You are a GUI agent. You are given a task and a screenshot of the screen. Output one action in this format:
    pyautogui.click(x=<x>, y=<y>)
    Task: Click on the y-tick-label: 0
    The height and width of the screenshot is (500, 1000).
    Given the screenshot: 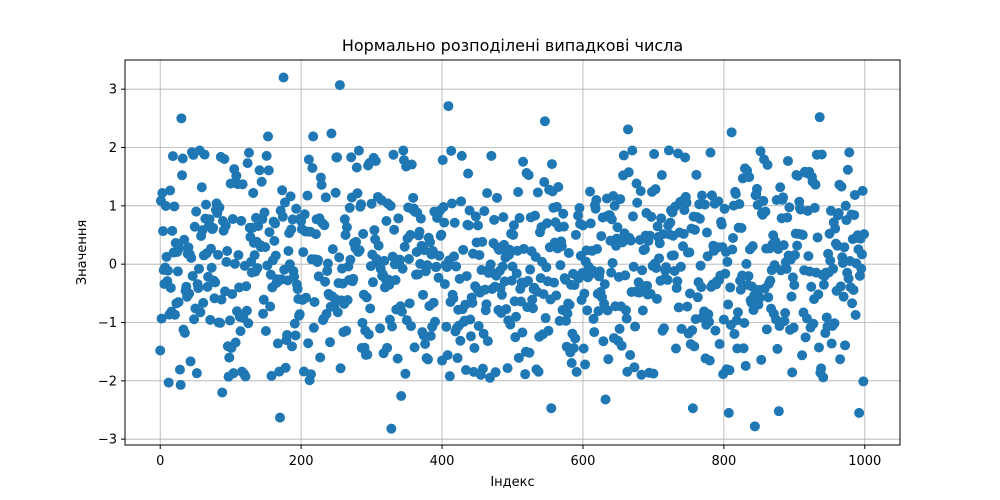 What is the action you would take?
    pyautogui.click(x=113, y=265)
    